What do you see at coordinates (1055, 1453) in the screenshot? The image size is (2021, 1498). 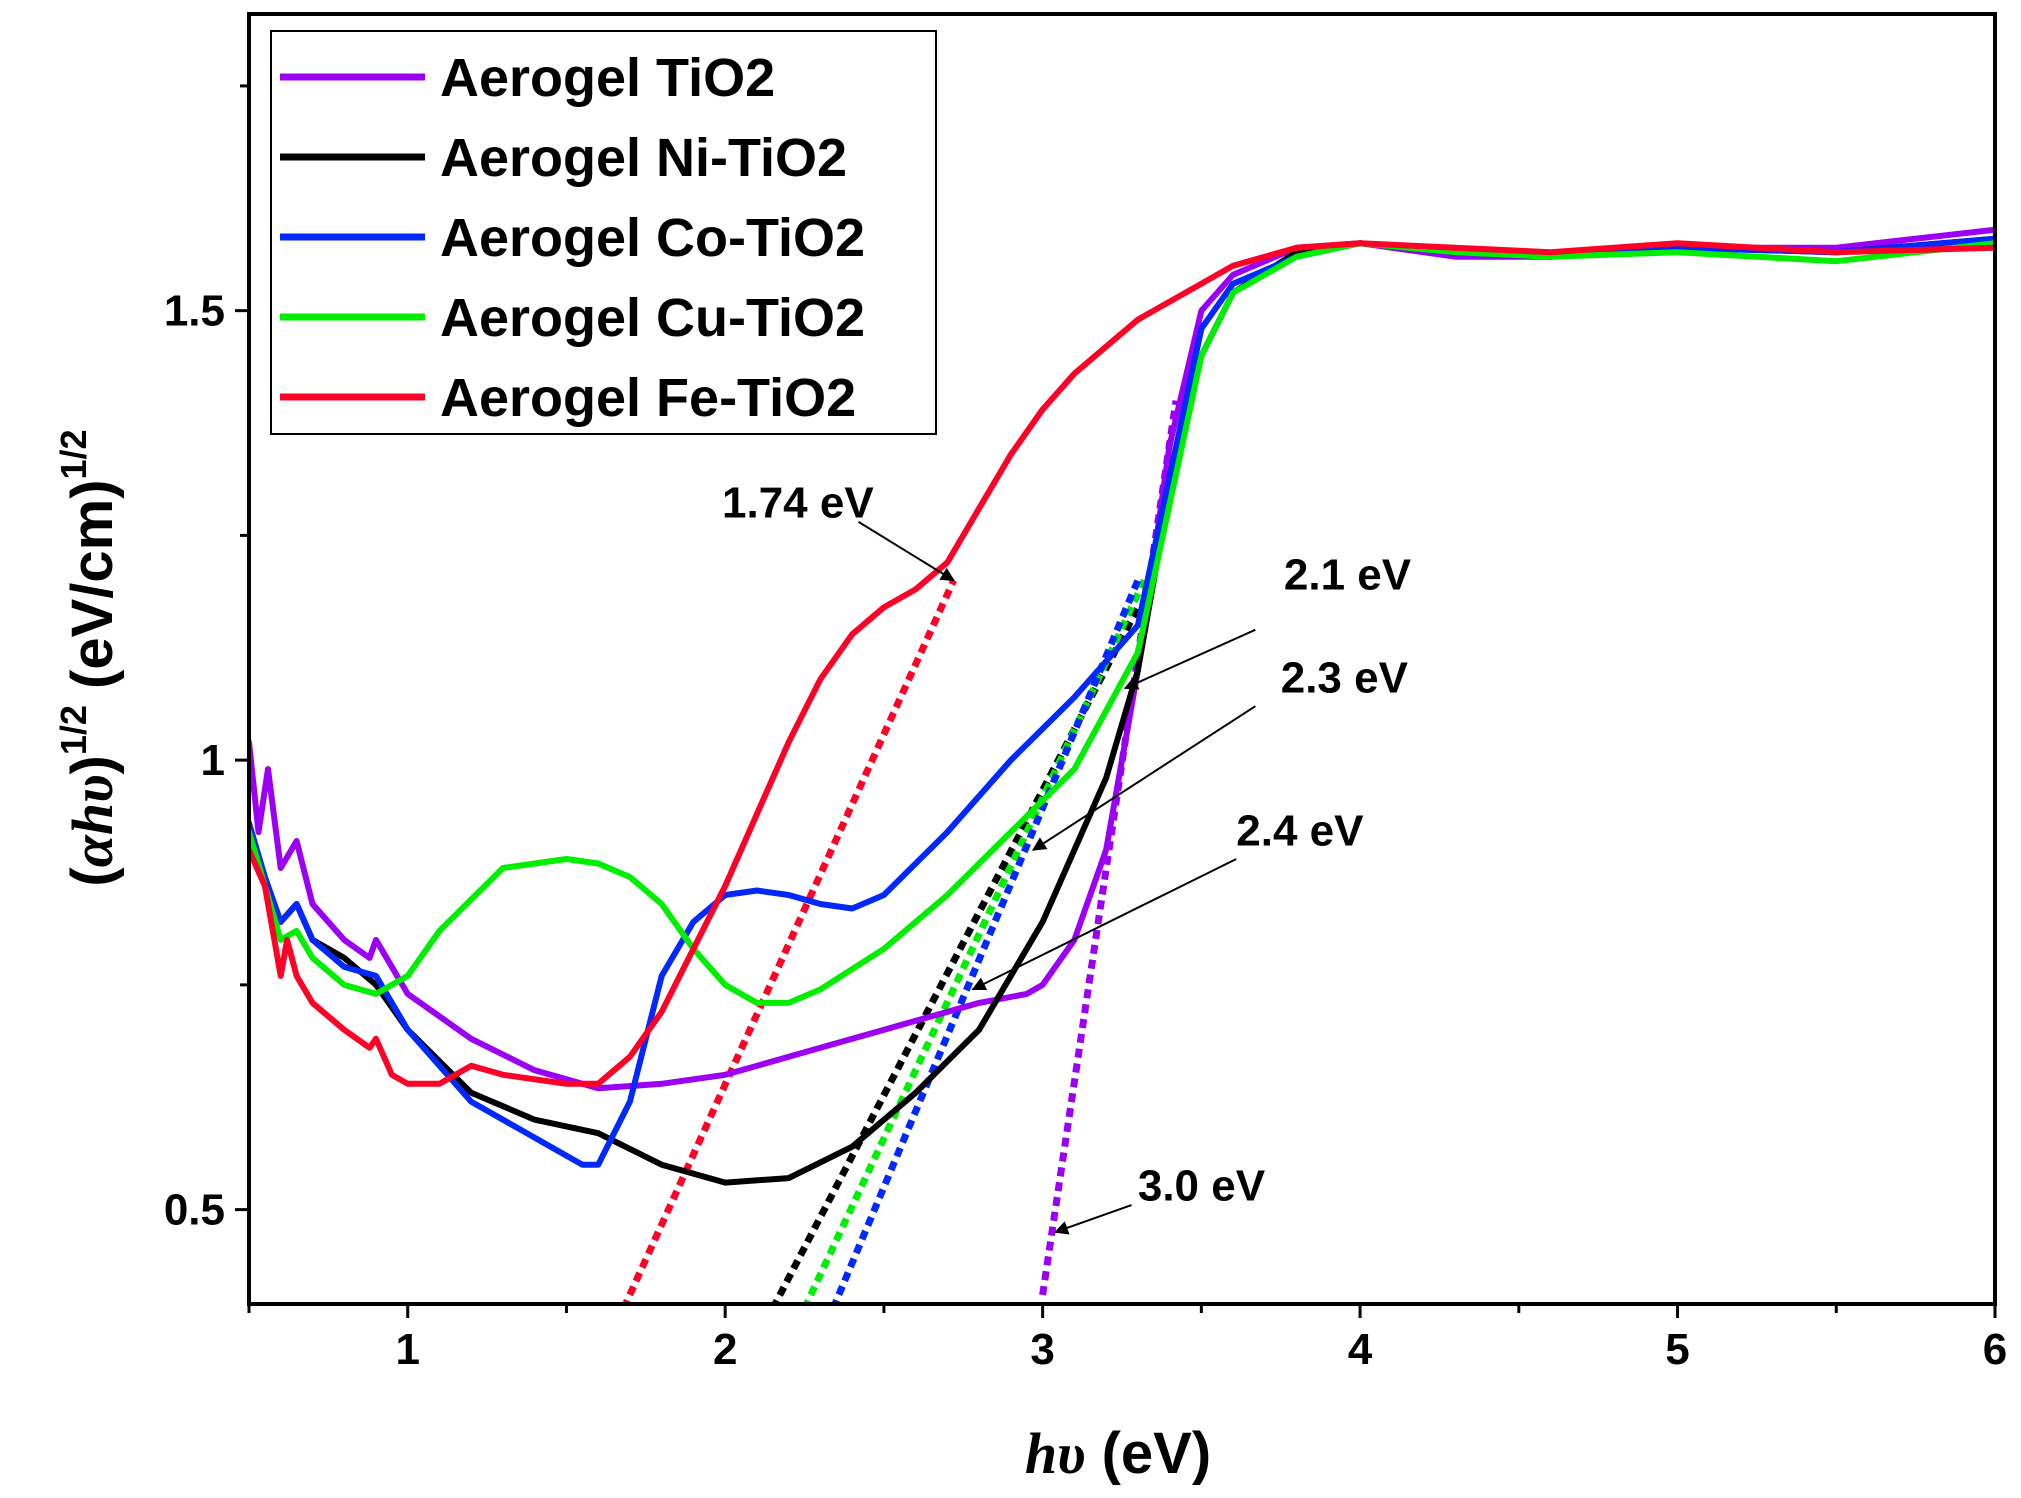 I see `x-axis-label-symbol: hυ` at bounding box center [1055, 1453].